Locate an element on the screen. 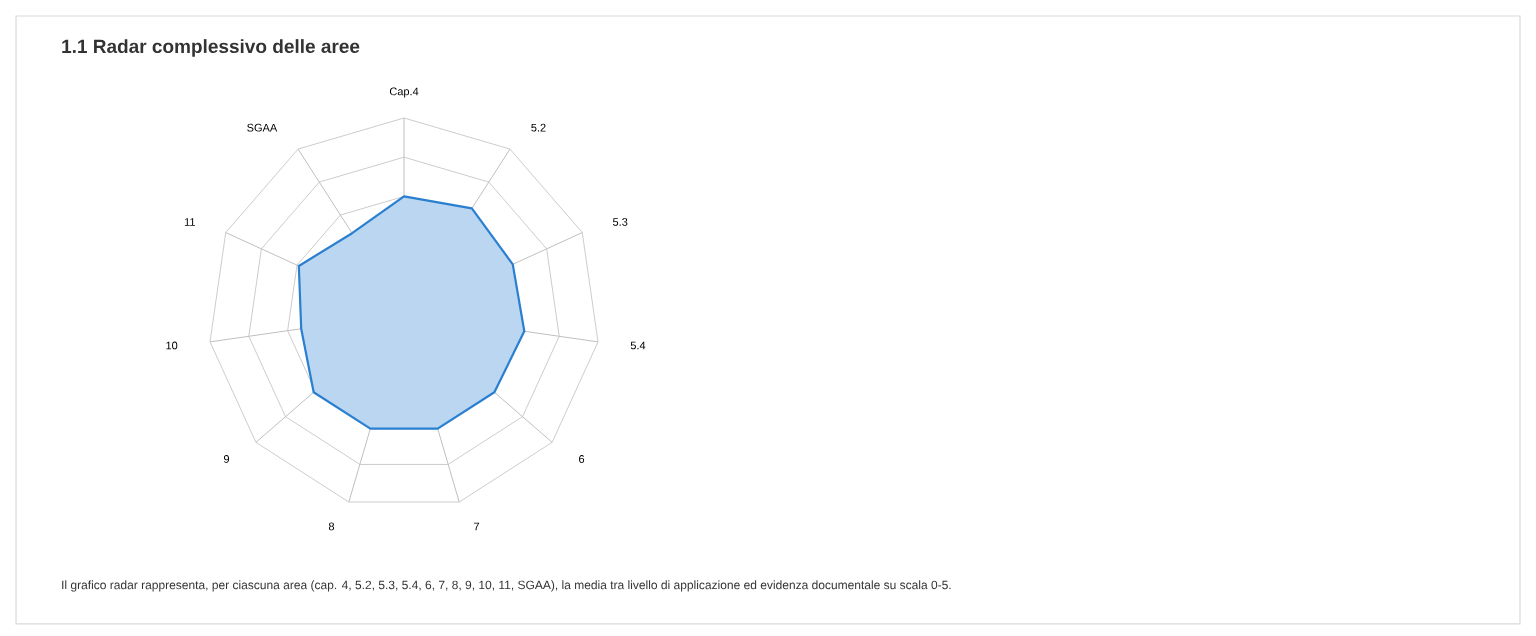  chart-title: 1.1 Radar complessivo delle aree is located at coordinates (211, 48).